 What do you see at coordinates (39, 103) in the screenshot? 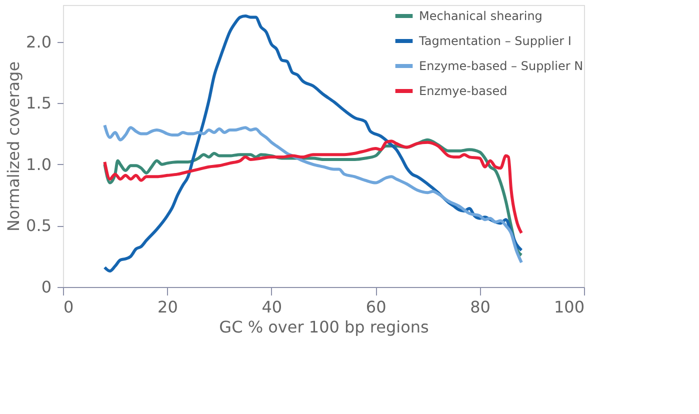
I see `y-tick-label: 1.5` at bounding box center [39, 103].